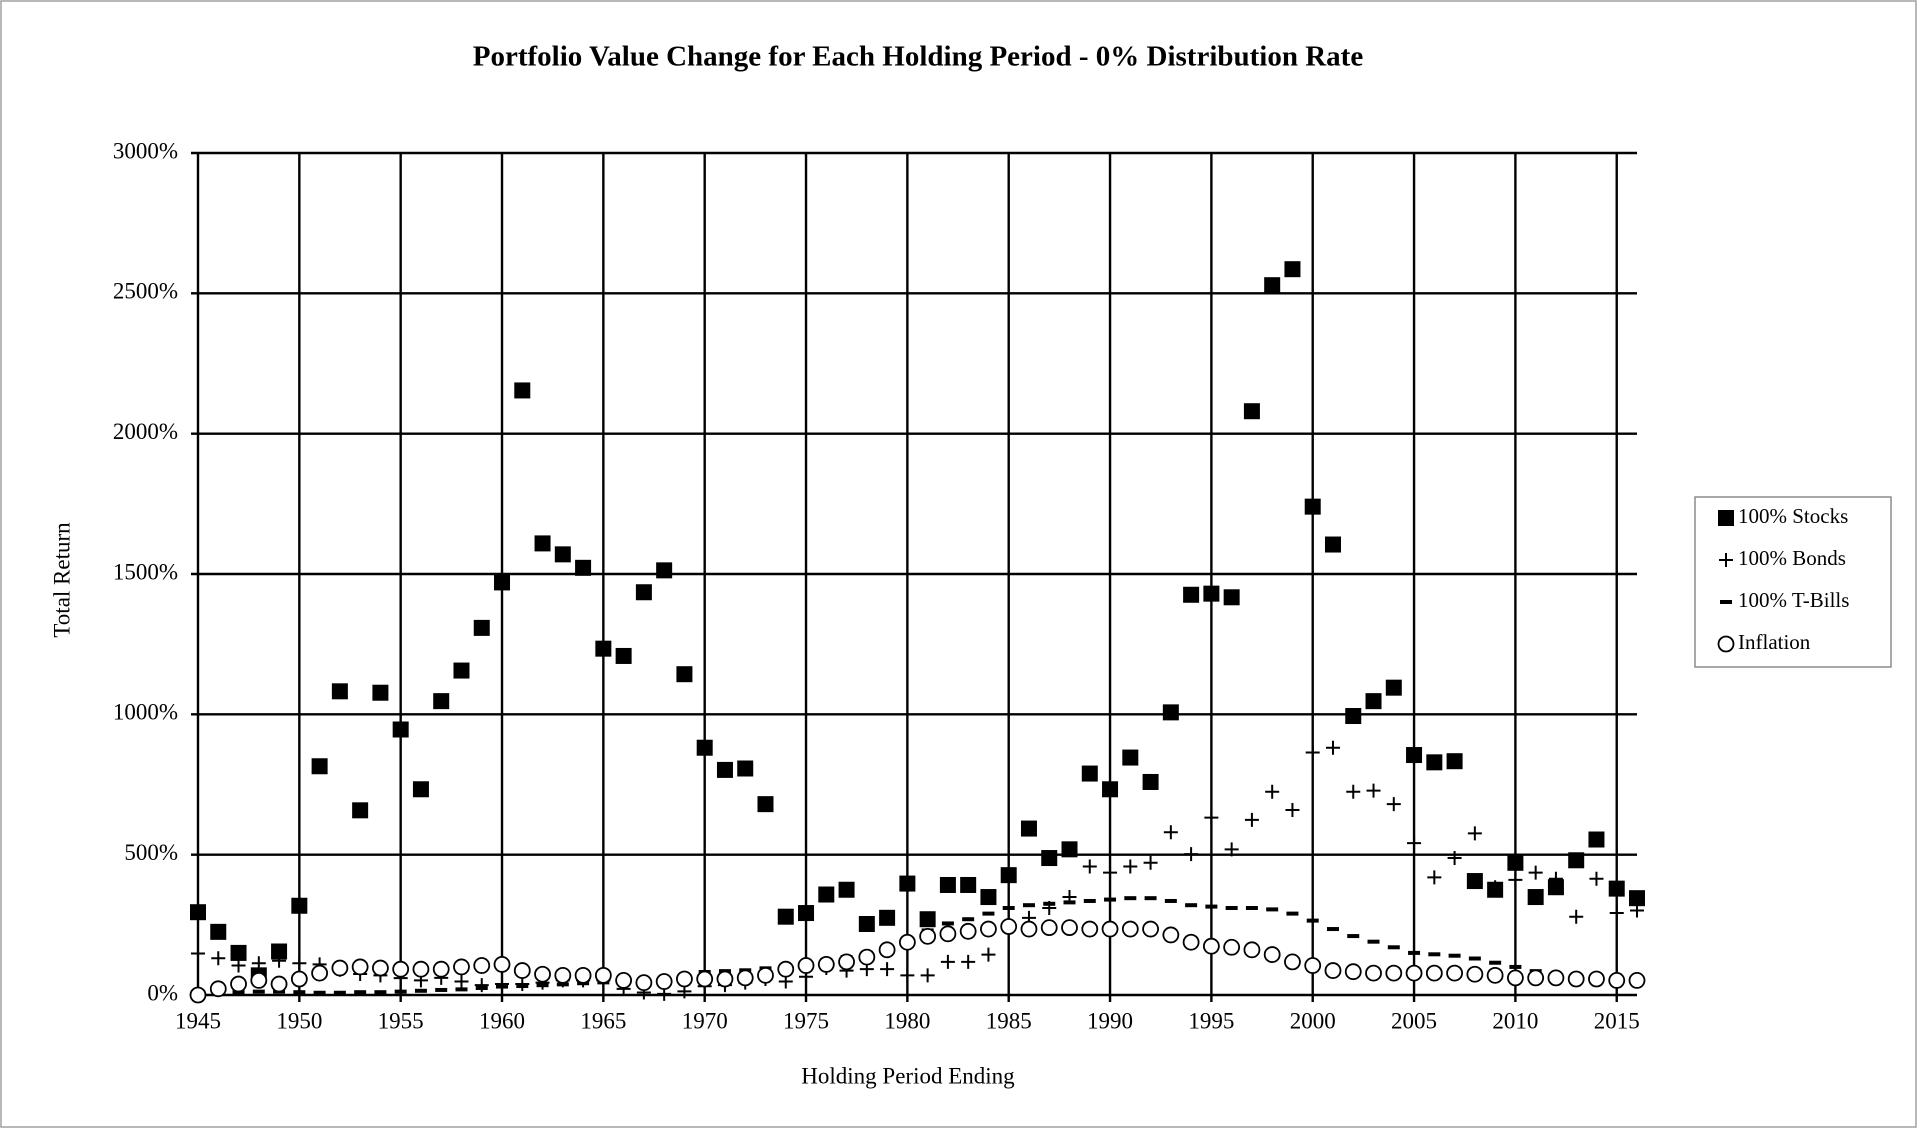 Image resolution: width=1917 pixels, height=1128 pixels. What do you see at coordinates (145, 431) in the screenshot?
I see `y-tick-label: 2000%` at bounding box center [145, 431].